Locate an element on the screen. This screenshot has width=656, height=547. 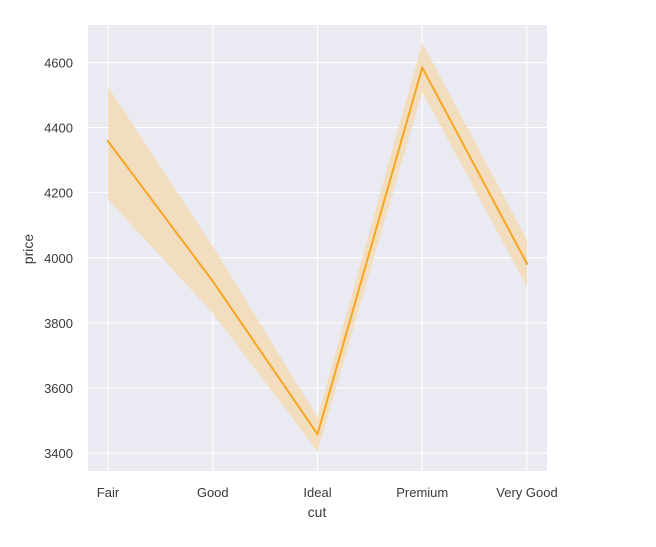
y-tick-label-5: 4400 is located at coordinates (58, 128).